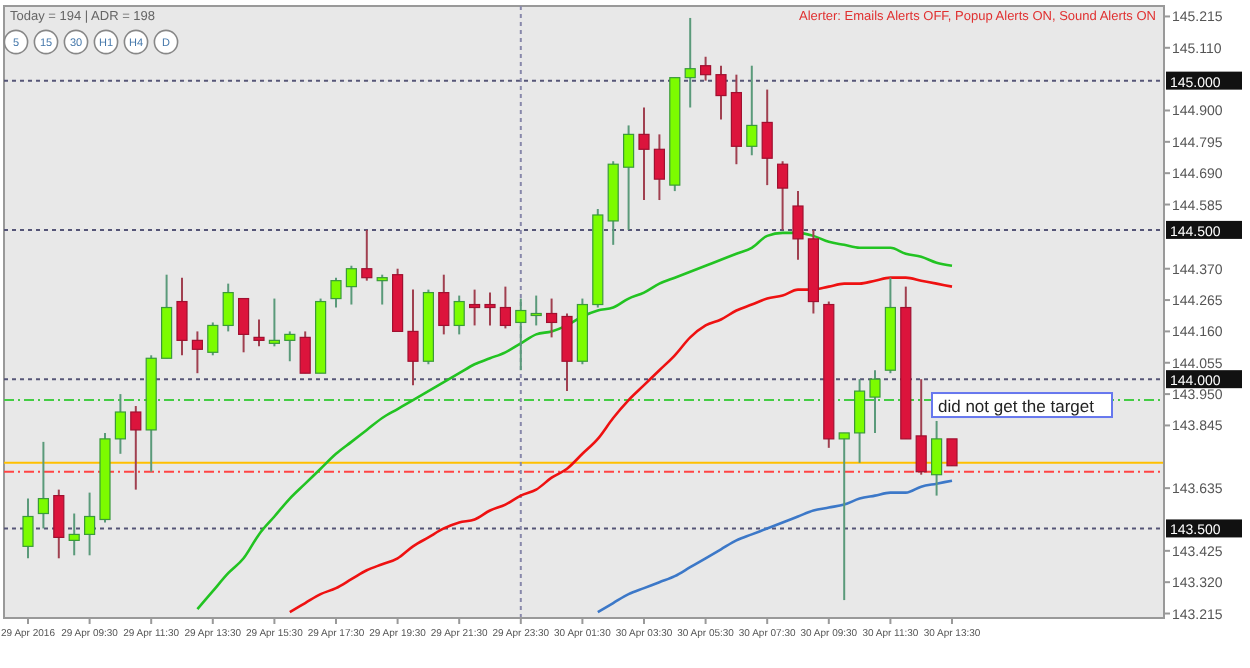 The image size is (1250, 668). Describe the element at coordinates (1017, 406) in the screenshot. I see `annotation: did not get the target` at that location.